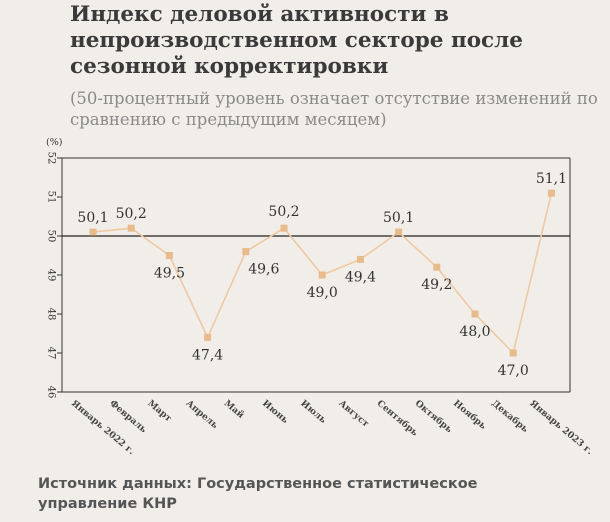 The image size is (610, 522). I want to click on x-tick-label: Декабрь, so click(509, 416).